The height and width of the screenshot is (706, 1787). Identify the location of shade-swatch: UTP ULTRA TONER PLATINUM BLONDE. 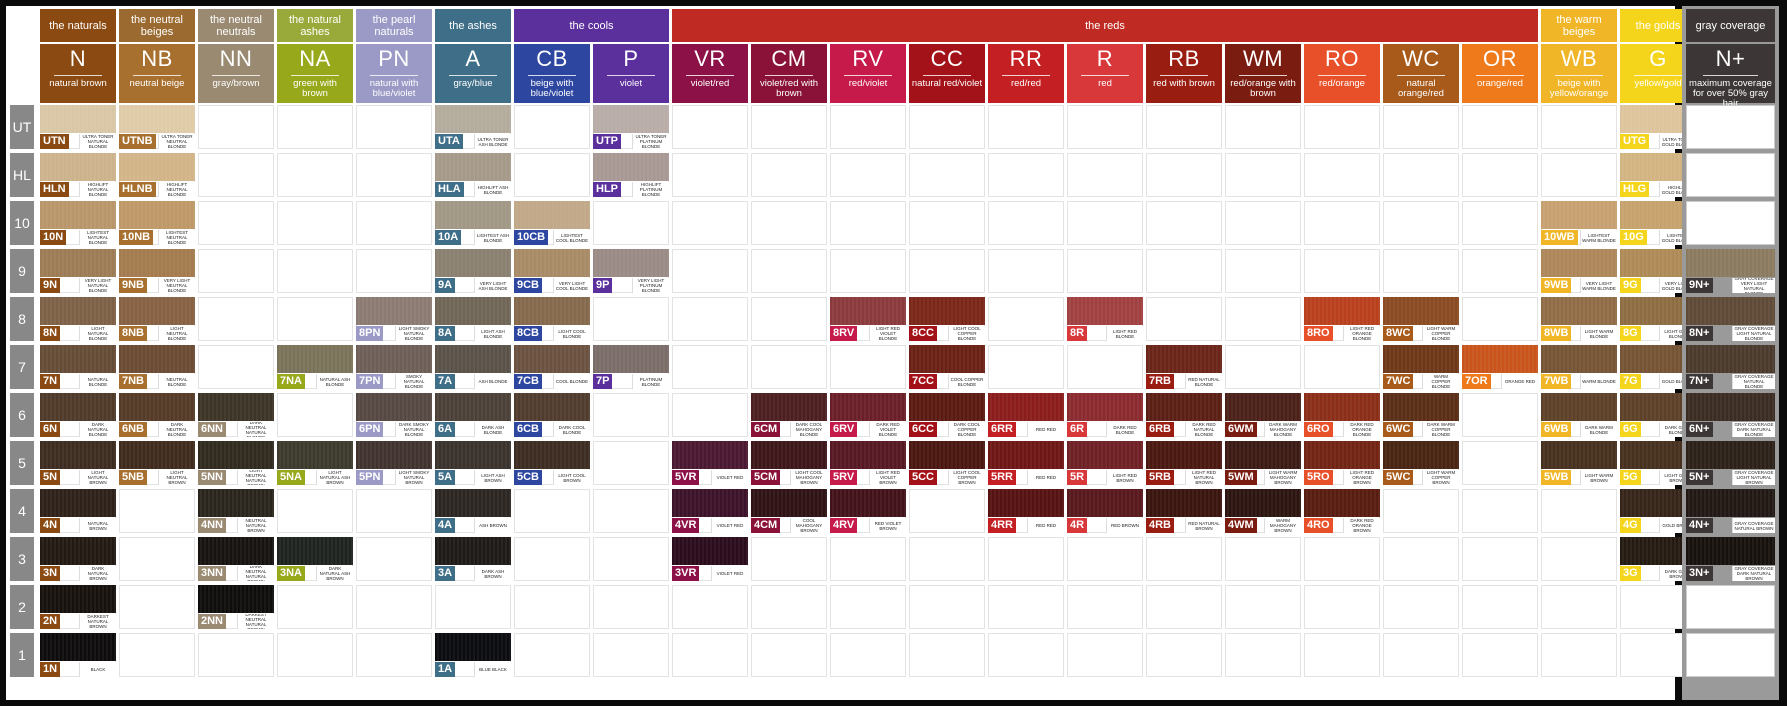
(631, 127).